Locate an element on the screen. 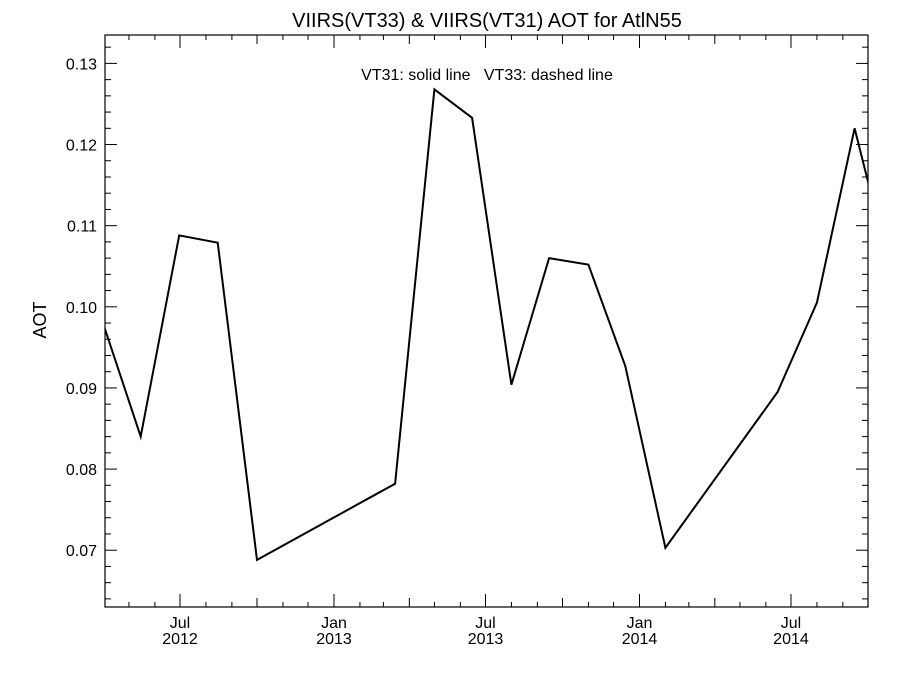 This screenshot has width=900, height=675. y-tick-label: 0.11 is located at coordinates (82, 227).